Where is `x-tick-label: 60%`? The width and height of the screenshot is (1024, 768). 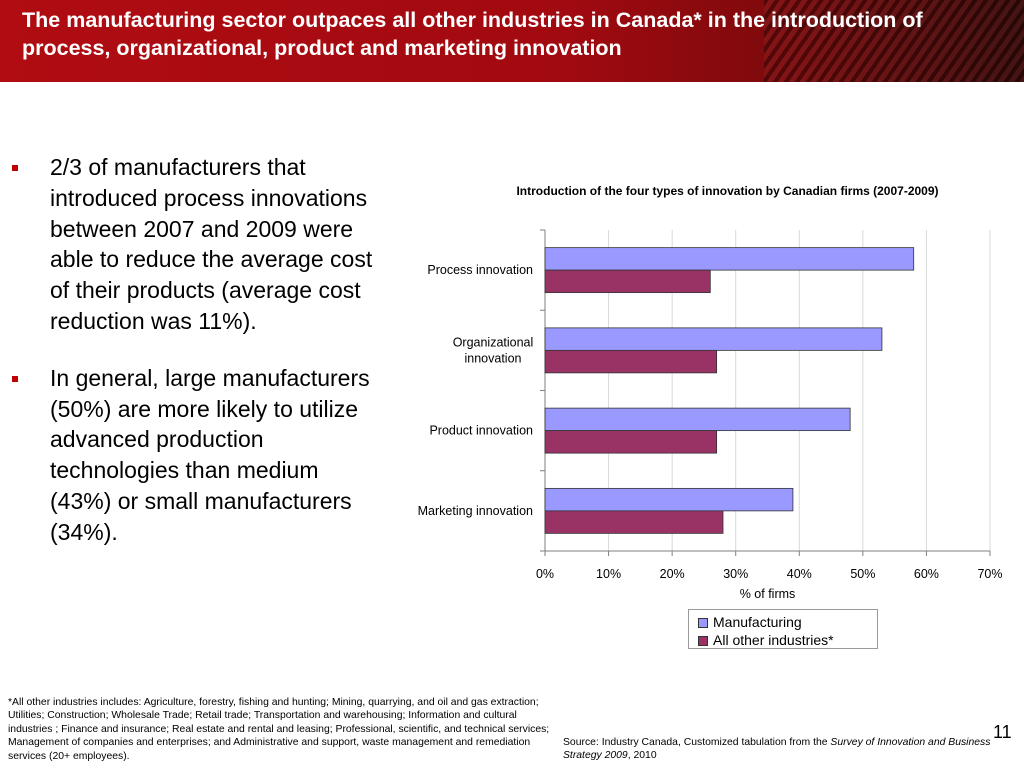 x-tick-label: 60% is located at coordinates (926, 574).